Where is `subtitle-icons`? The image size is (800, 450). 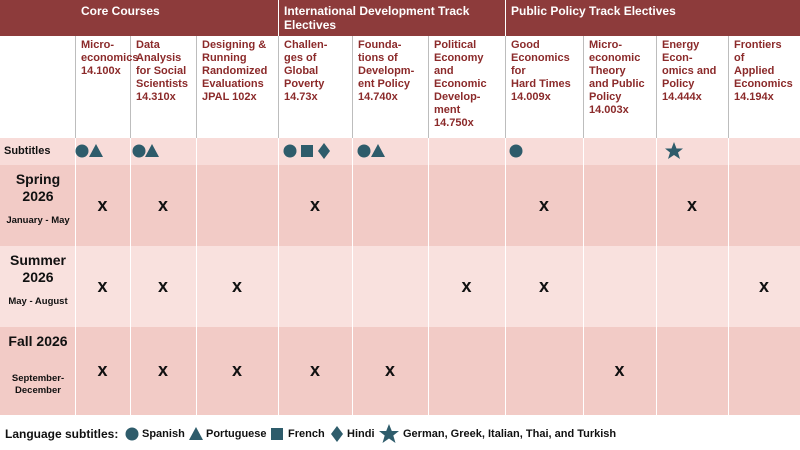
subtitle-icons is located at coordinates (379, 150).